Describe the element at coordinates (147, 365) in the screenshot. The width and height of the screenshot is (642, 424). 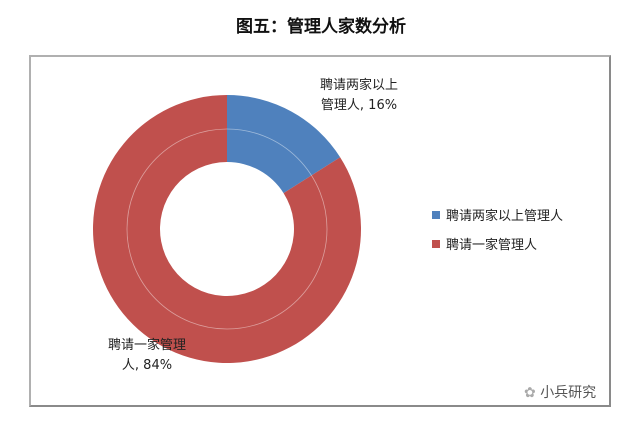
I see `data-label-line: 人, 84%` at that location.